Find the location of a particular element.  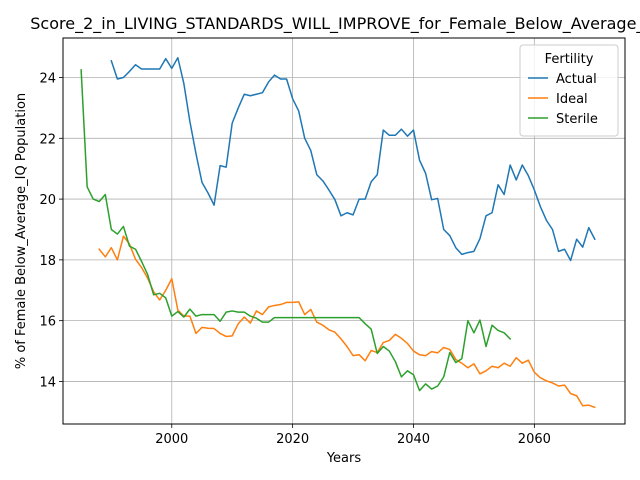

y-tick-label-3: 20 is located at coordinates (47, 200).